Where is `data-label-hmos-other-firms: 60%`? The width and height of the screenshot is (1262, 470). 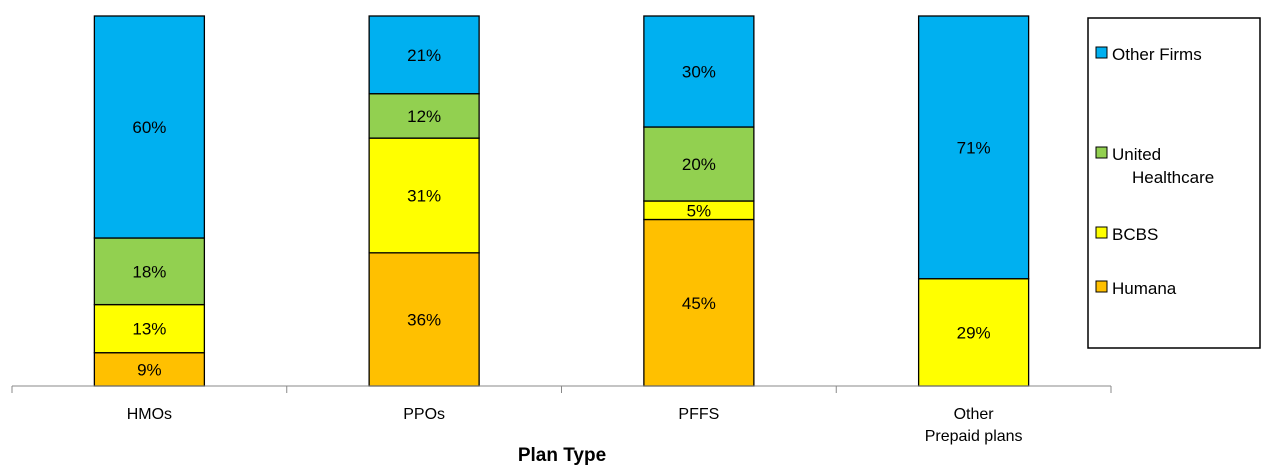
data-label-hmos-other-firms: 60% is located at coordinates (149, 127).